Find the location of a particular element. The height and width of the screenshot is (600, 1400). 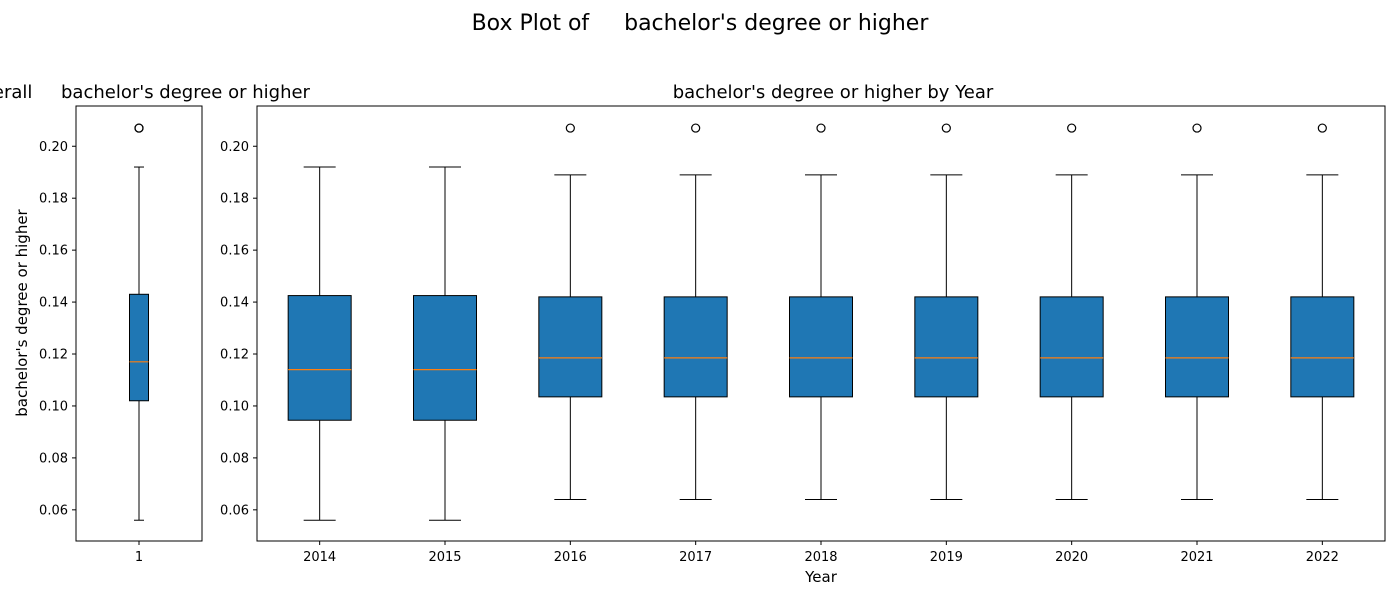

x-tick-label: 1 is located at coordinates (139, 557).